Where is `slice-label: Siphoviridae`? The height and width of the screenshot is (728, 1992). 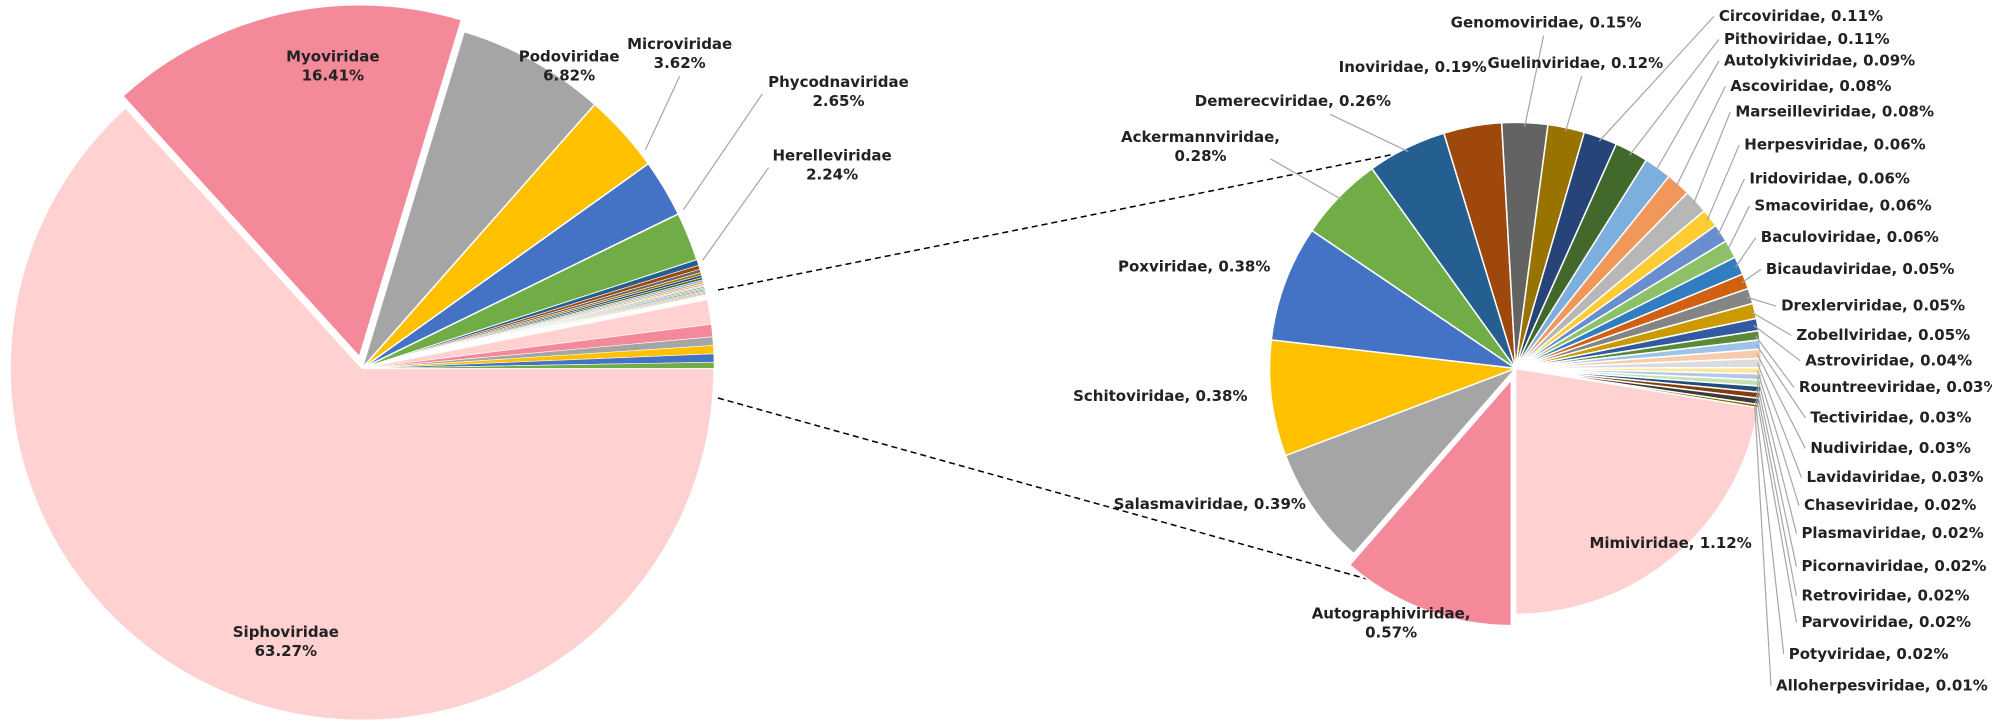
slice-label: Siphoviridae is located at coordinates (286, 632).